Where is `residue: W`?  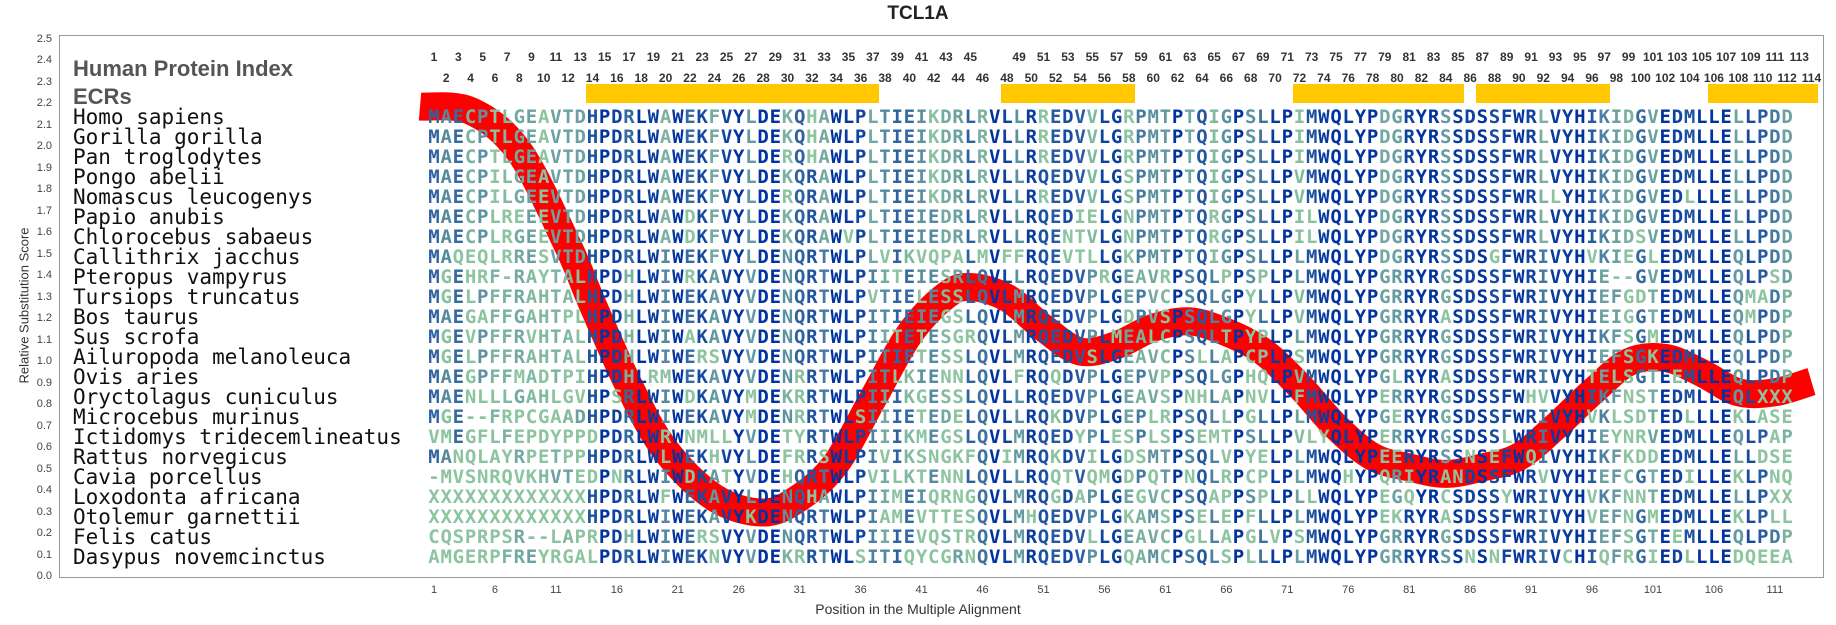
residue: W is located at coordinates (836, 117).